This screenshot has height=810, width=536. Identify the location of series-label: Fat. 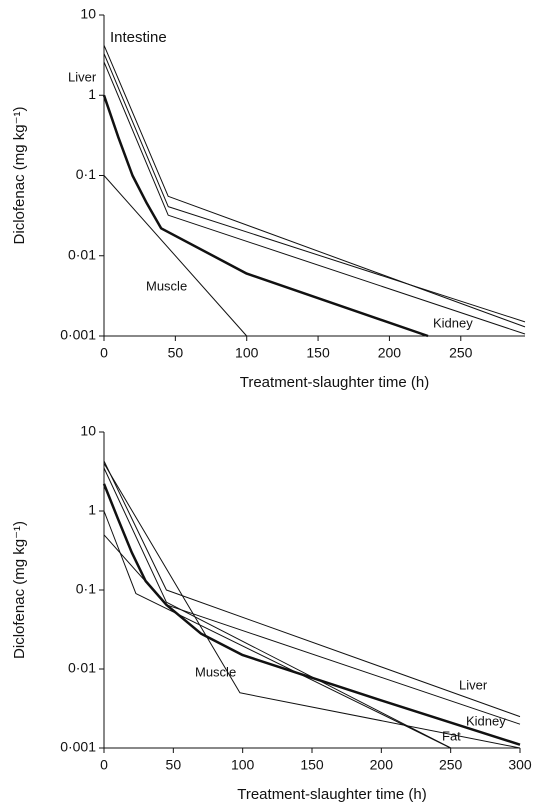
(451, 735).